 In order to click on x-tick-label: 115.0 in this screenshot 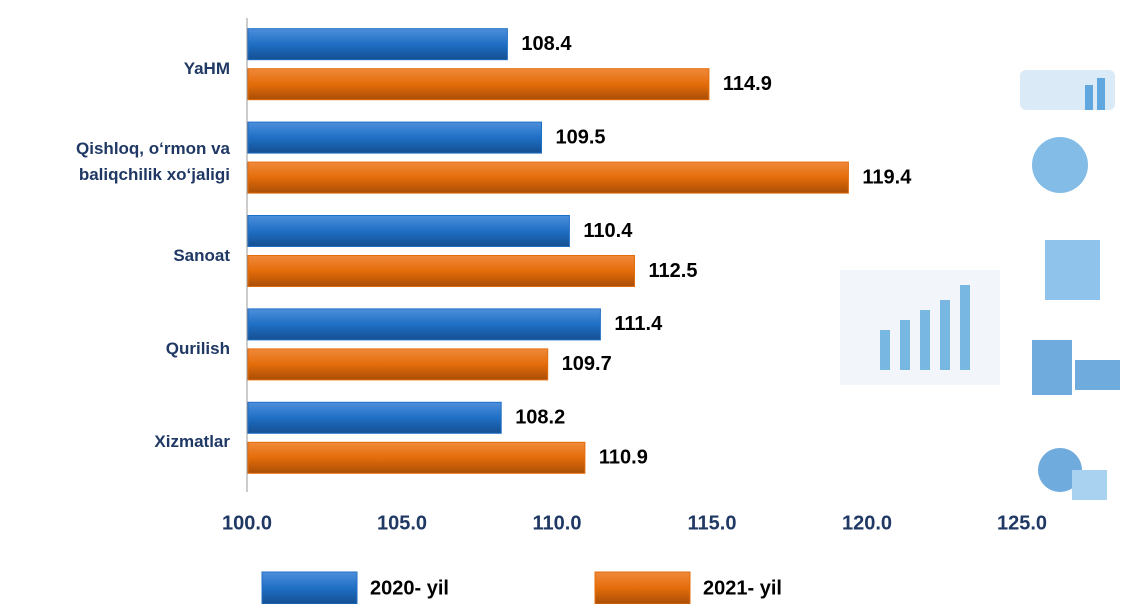, I will do `click(712, 523)`.